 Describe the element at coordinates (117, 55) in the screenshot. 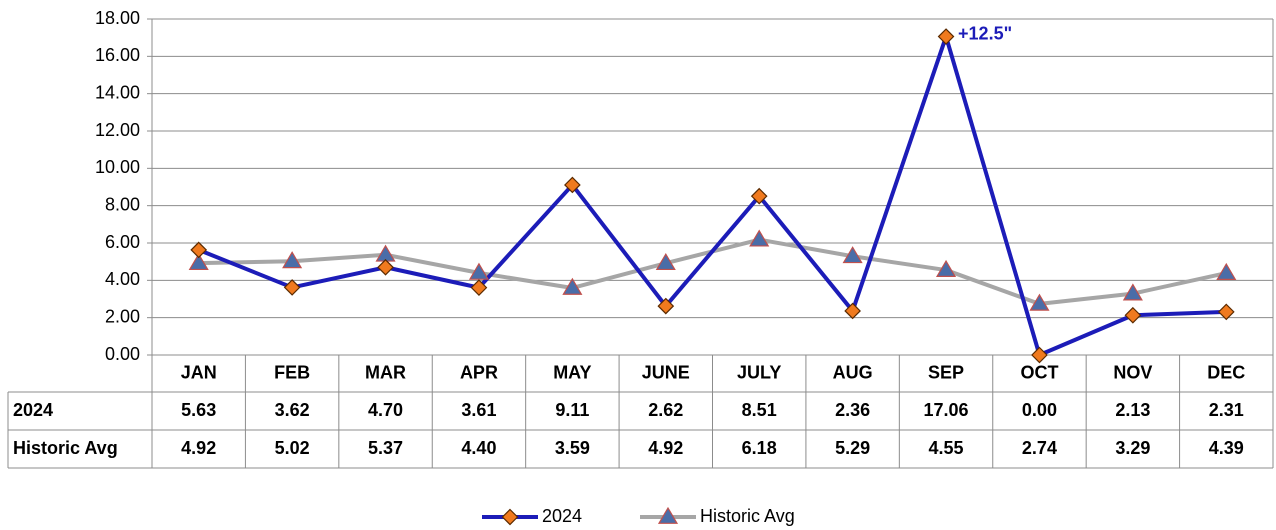

I see `y-tick-label: 16.00` at that location.